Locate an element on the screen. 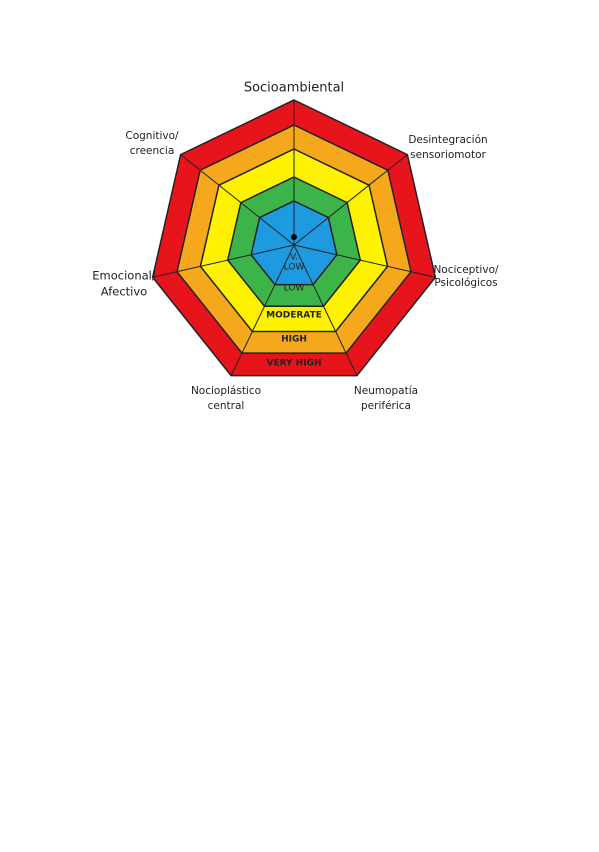 The height and width of the screenshot is (852, 599). axis-label: Nocioplástico is located at coordinates (226, 391).